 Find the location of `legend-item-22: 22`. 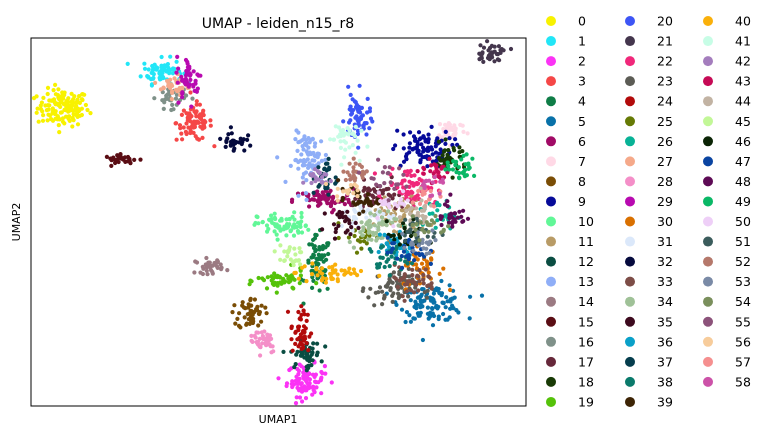

legend-item-22: 22 is located at coordinates (649, 61).